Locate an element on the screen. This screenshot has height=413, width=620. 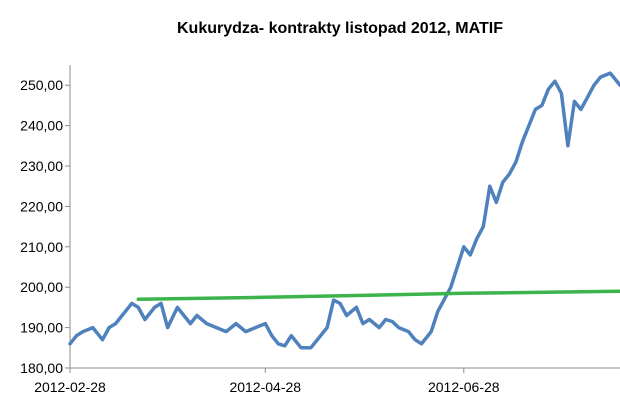
y-tick-label: 220,00 is located at coordinates (41, 206).